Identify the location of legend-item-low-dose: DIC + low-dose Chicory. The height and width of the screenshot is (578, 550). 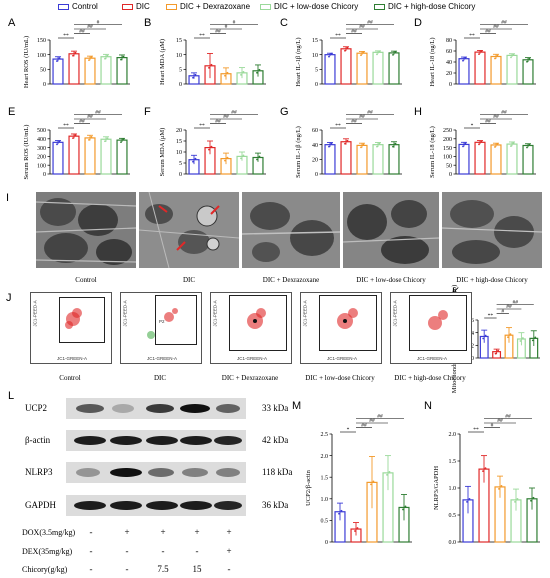
(309, 6).